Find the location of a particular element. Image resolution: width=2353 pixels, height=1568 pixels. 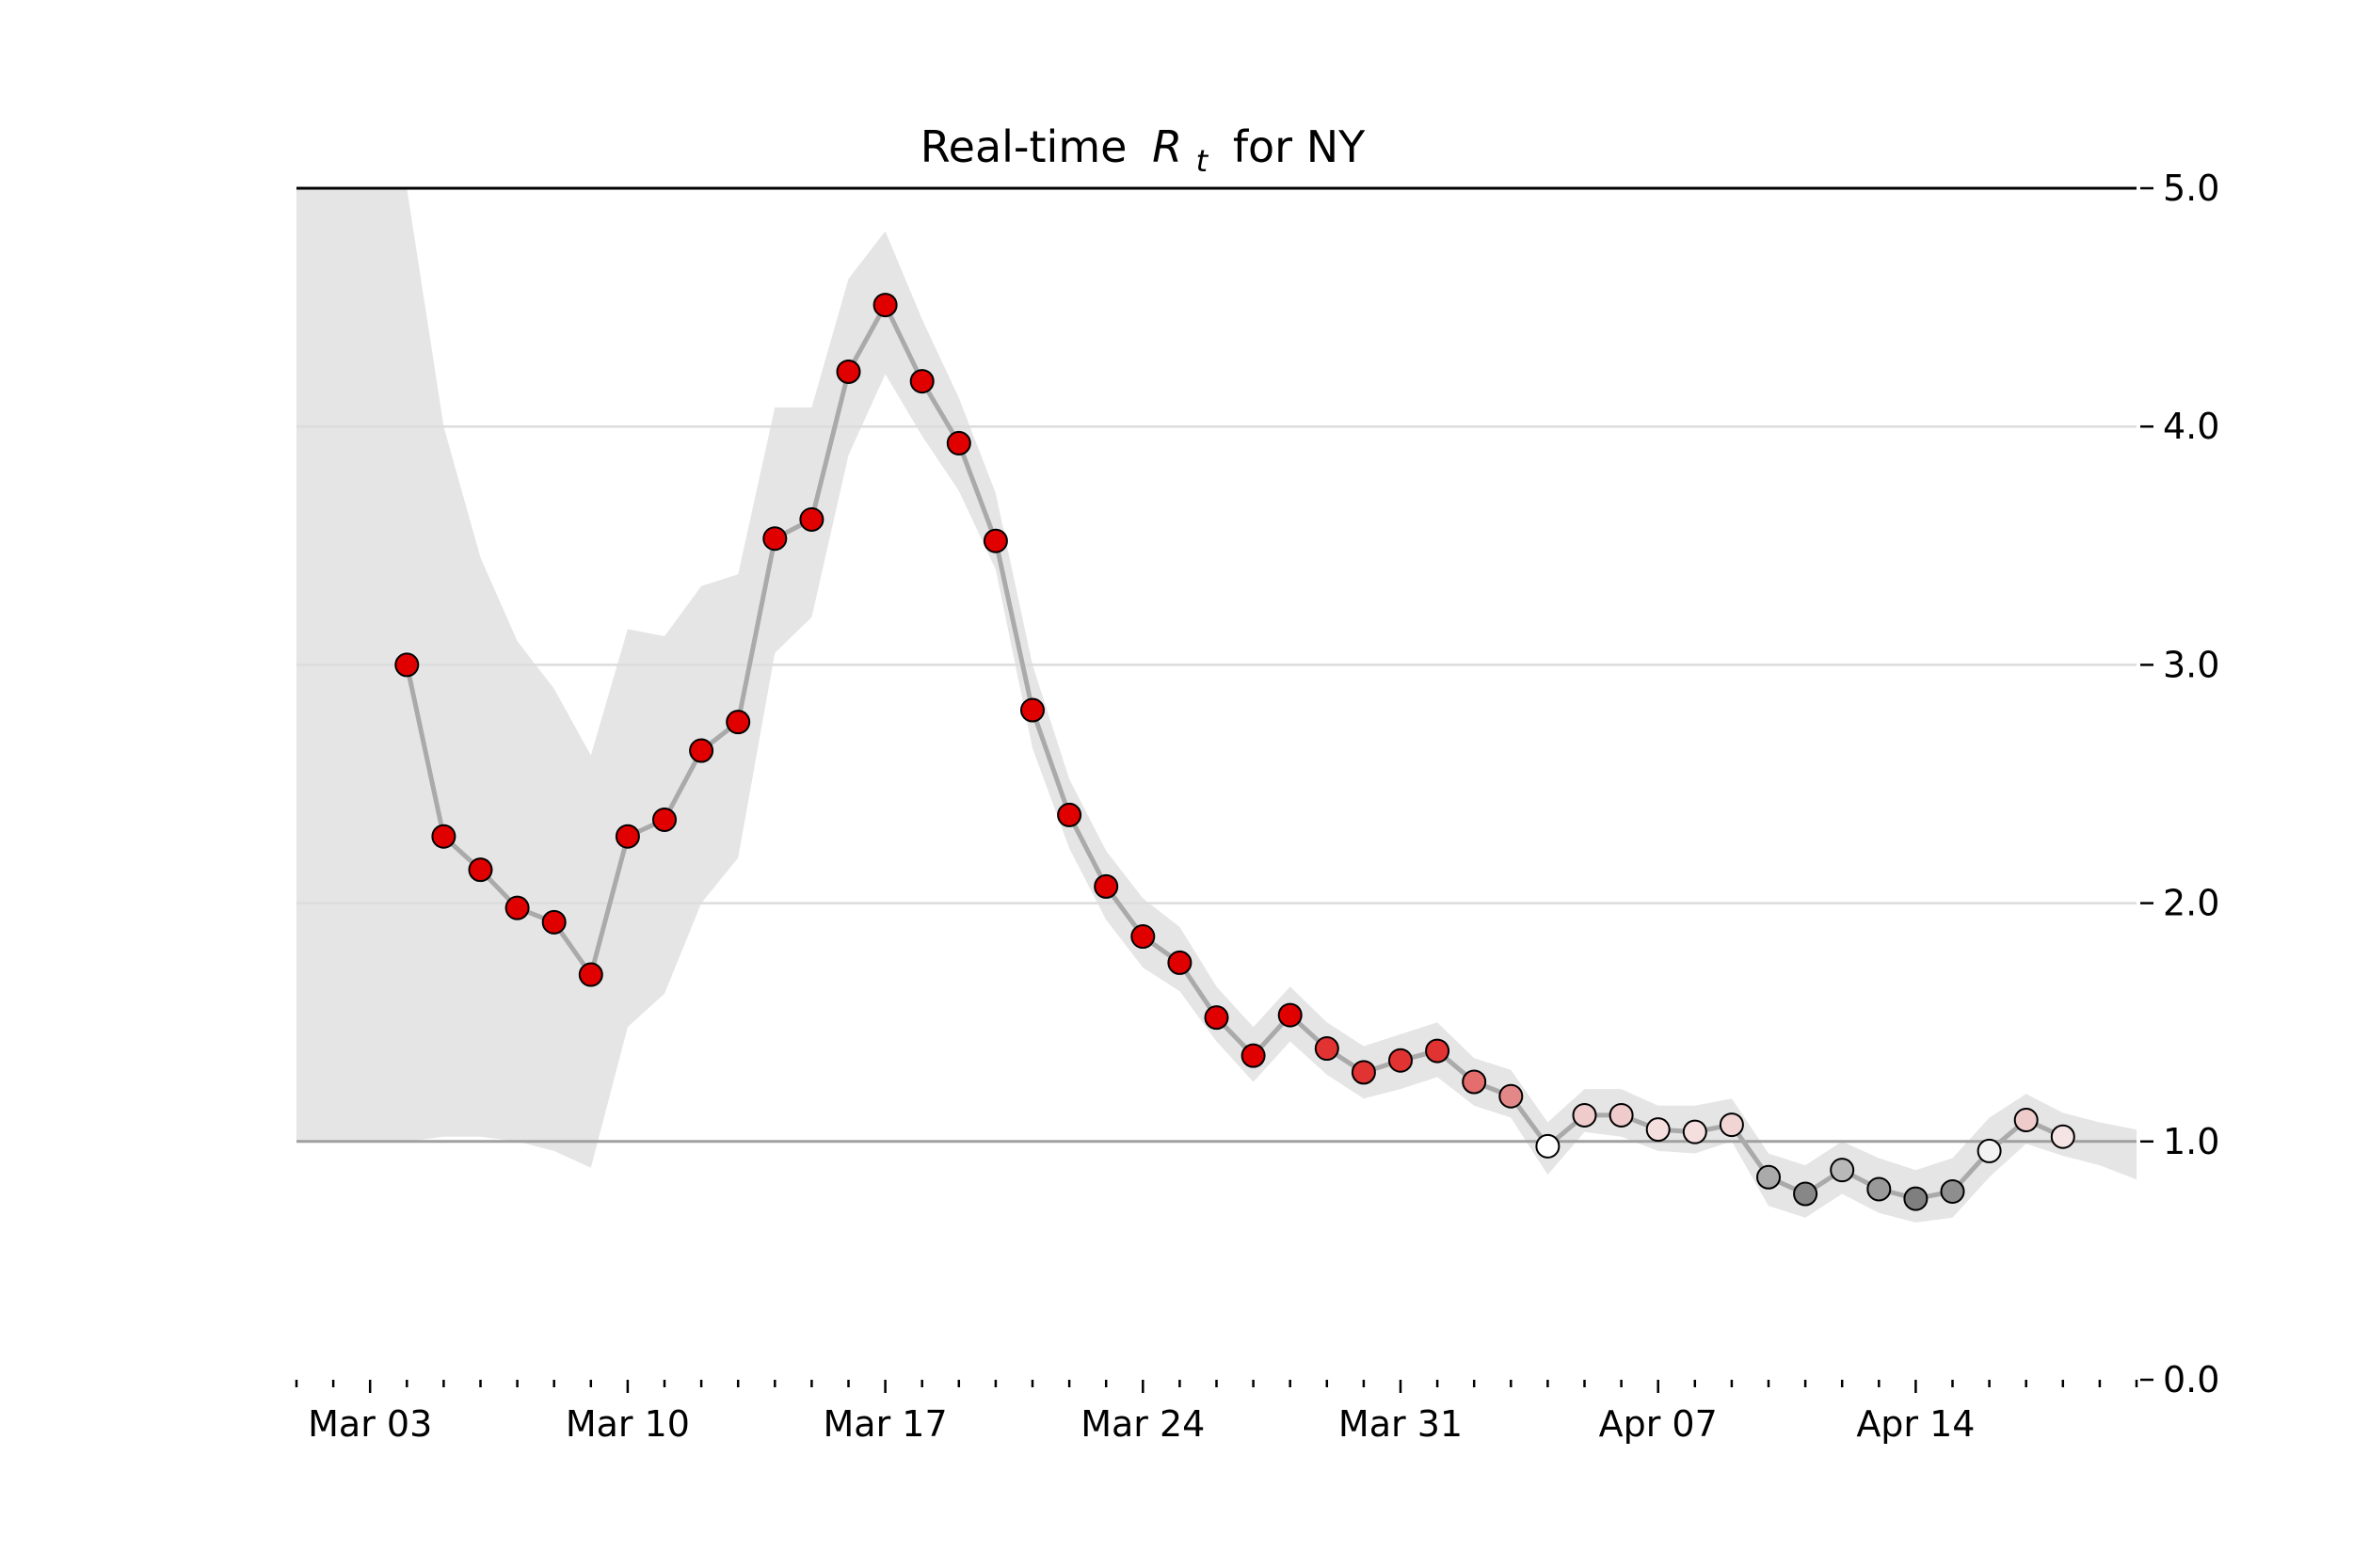

y-tick-label: 1.0 is located at coordinates (2191, 1141).